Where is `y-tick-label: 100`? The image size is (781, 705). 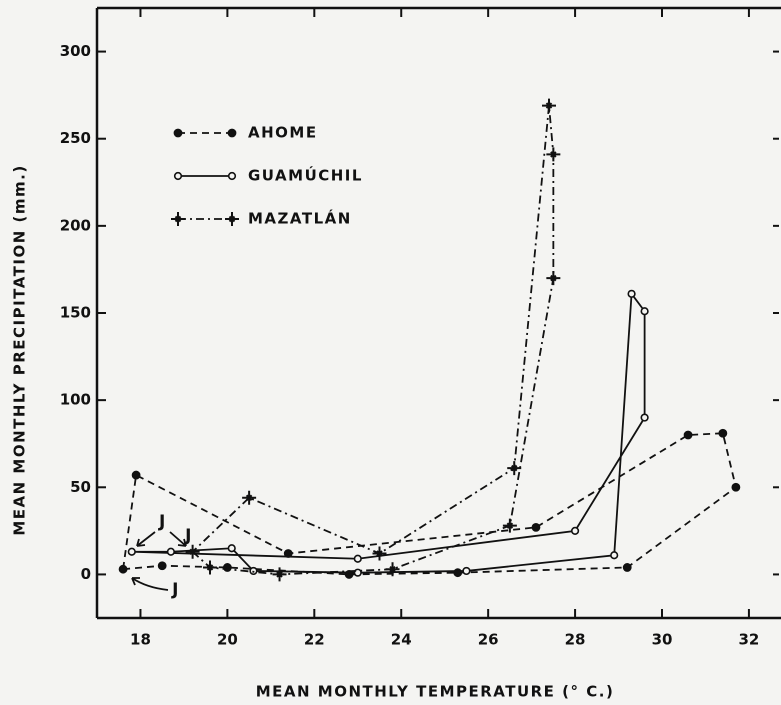 y-tick-label: 100 is located at coordinates (75, 400).